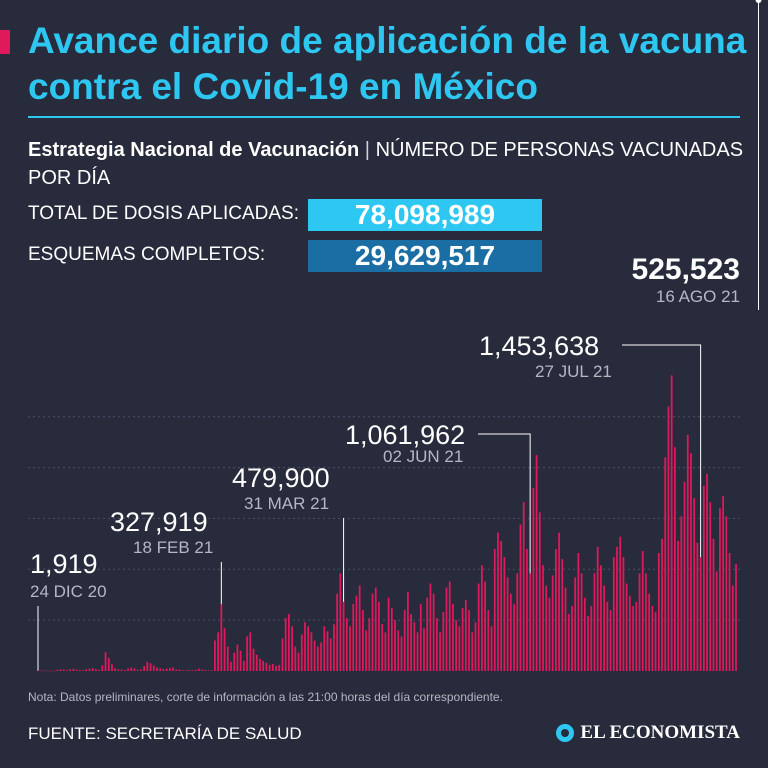 The height and width of the screenshot is (768, 768). Describe the element at coordinates (698, 296) in the screenshot. I see `annotation-date-5: 16 AGO 21` at that location.